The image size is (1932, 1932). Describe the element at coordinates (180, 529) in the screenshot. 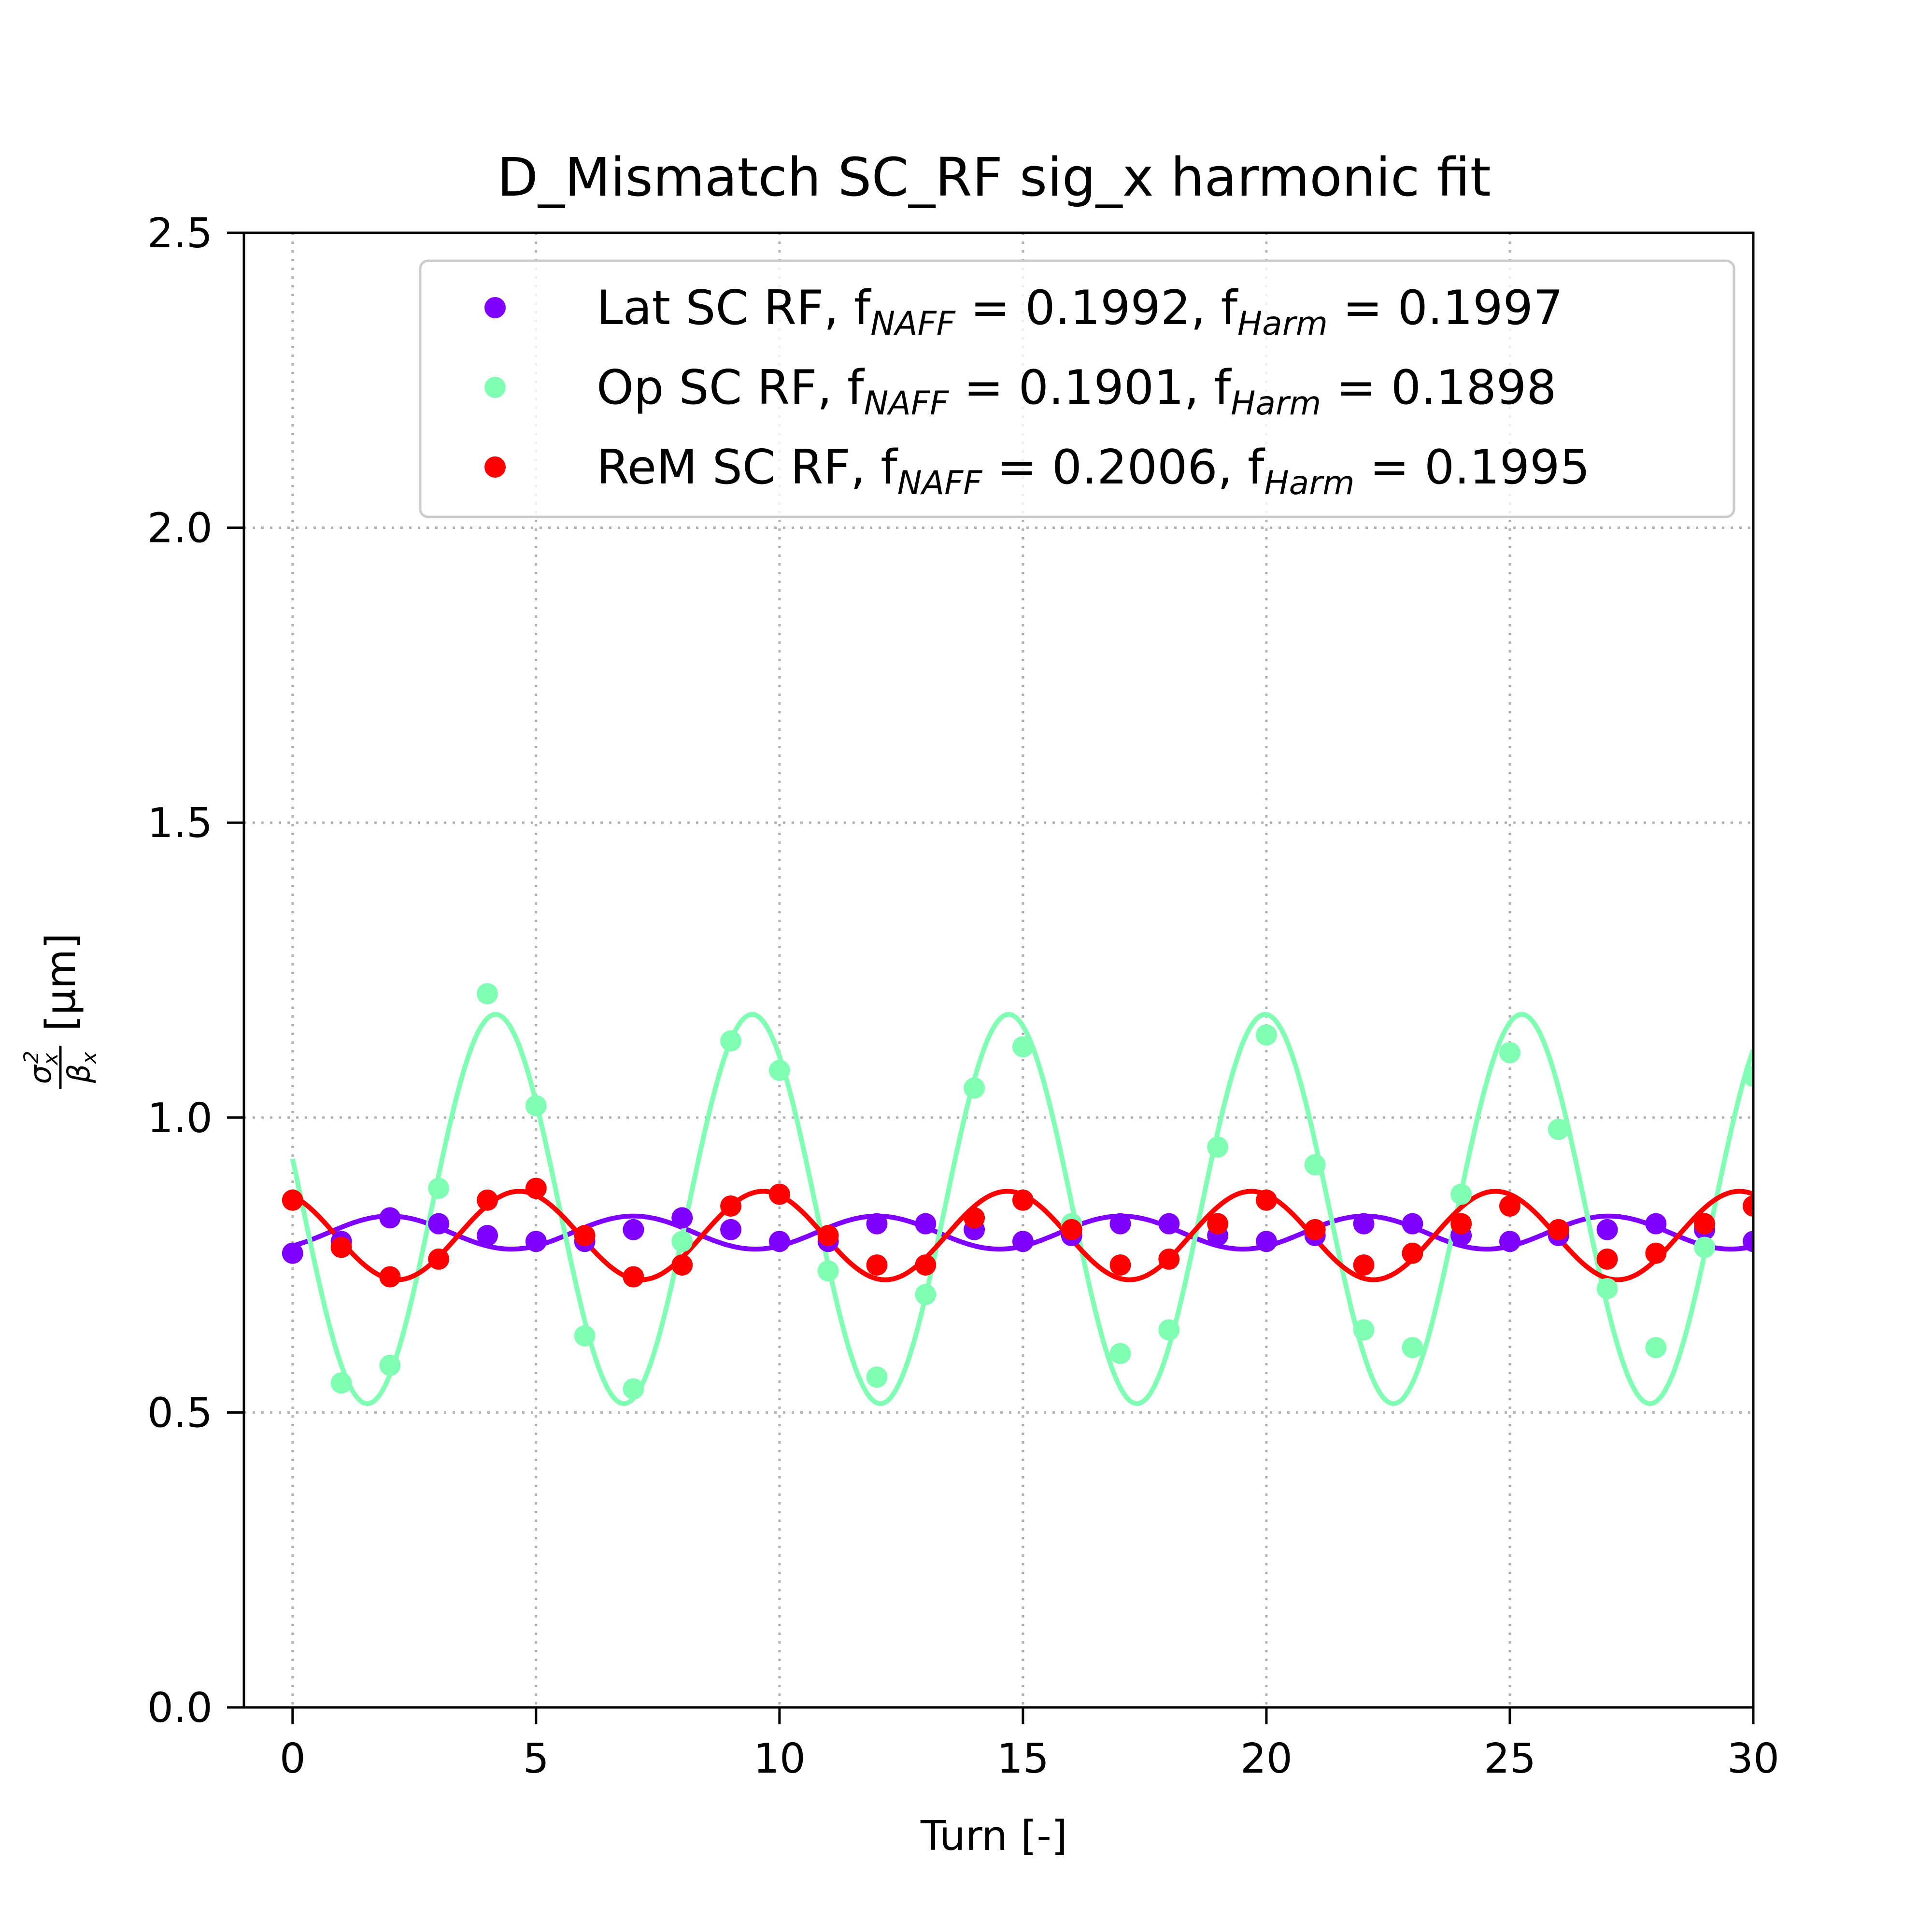

I see `y-tick-label: 2.0` at that location.